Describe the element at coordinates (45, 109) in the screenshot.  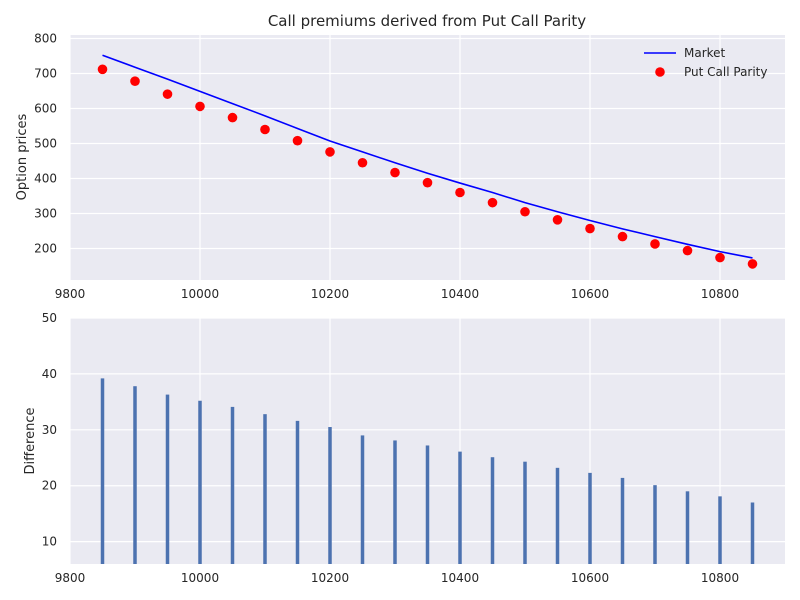
I see `top-y-tick-label: 600` at that location.